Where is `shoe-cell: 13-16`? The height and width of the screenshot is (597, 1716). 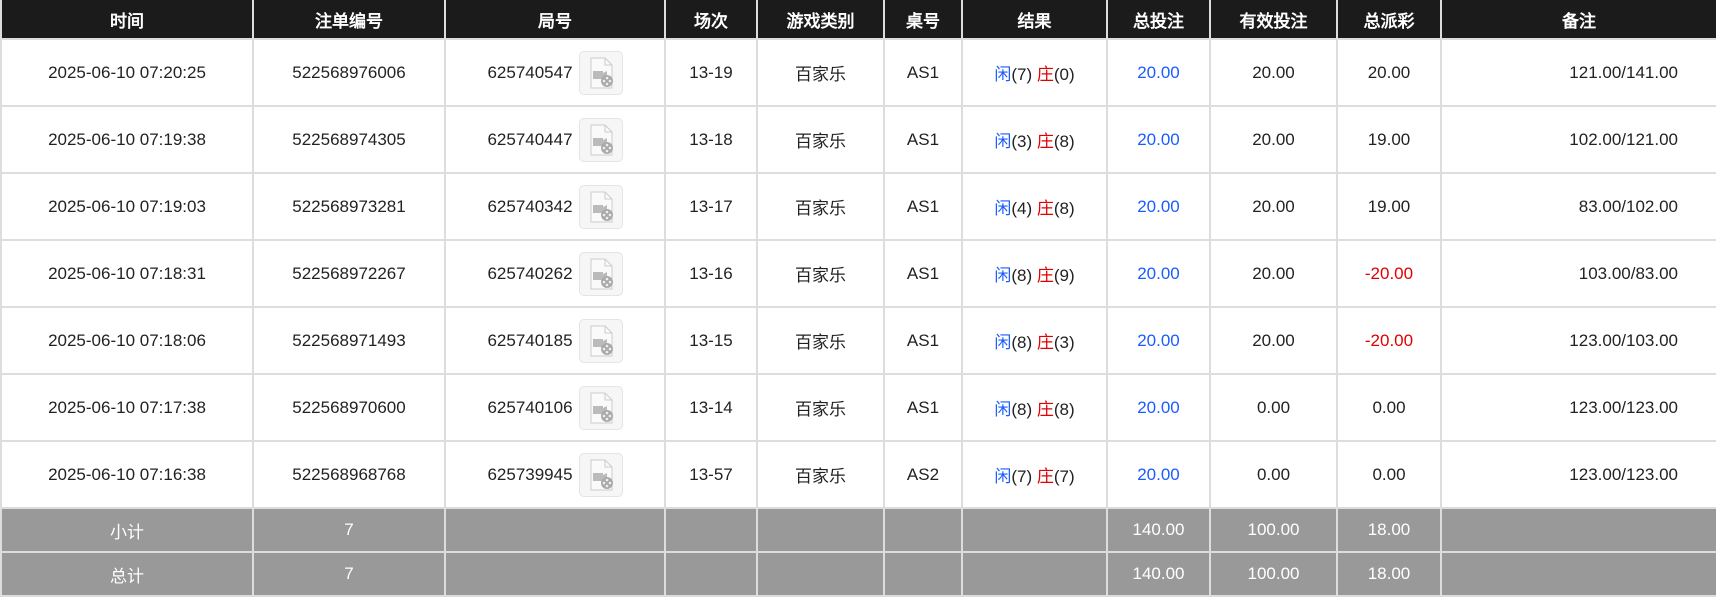
shoe-cell: 13-16 is located at coordinates (711, 273).